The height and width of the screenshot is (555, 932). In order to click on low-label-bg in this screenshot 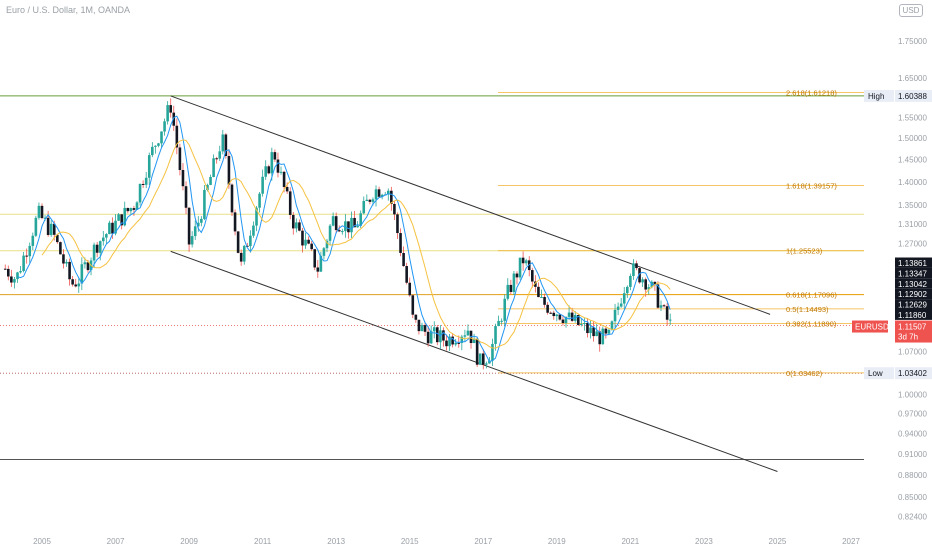, I will do `click(879, 373)`.